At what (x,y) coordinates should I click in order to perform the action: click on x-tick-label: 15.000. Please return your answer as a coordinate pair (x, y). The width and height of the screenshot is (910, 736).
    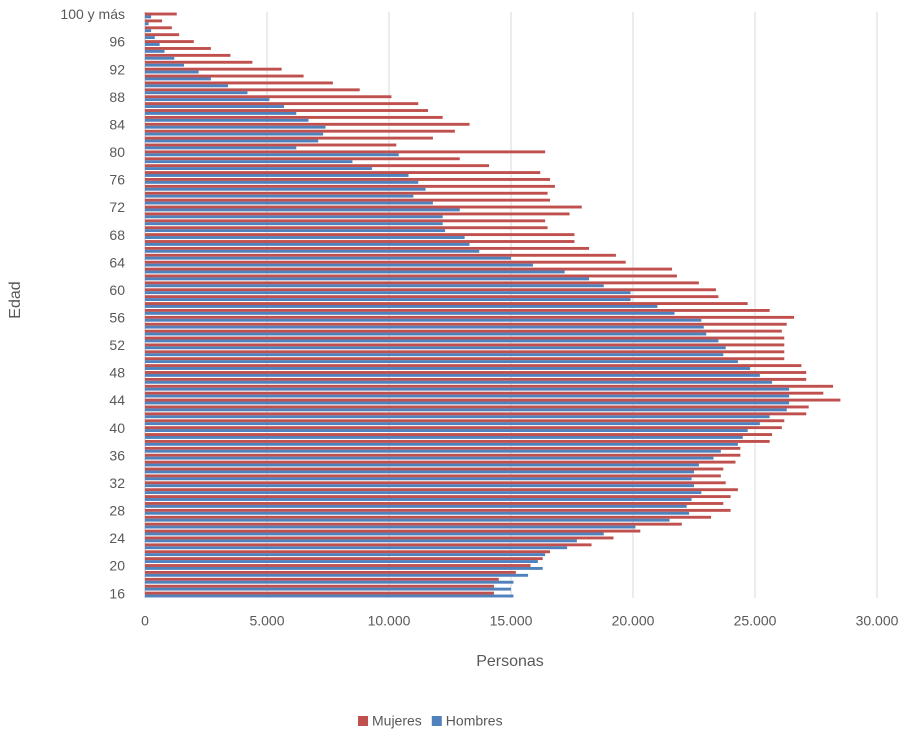
    Looking at the image, I should click on (511, 621).